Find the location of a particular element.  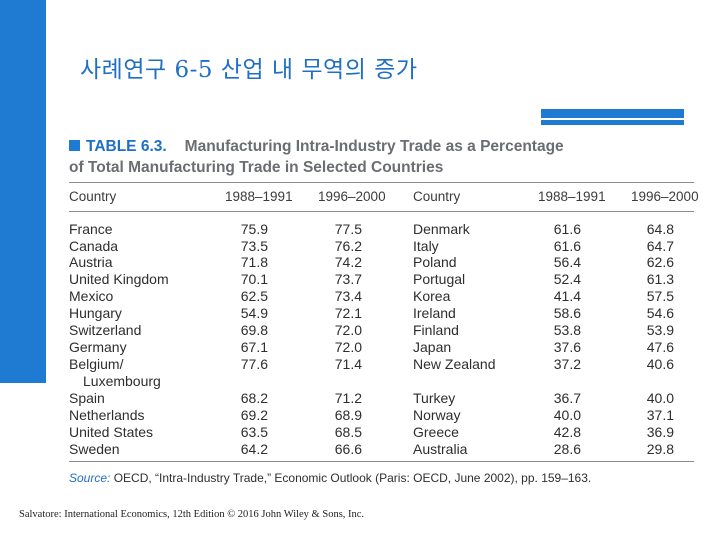

table-cell-period2: 72.1 is located at coordinates (348, 313).